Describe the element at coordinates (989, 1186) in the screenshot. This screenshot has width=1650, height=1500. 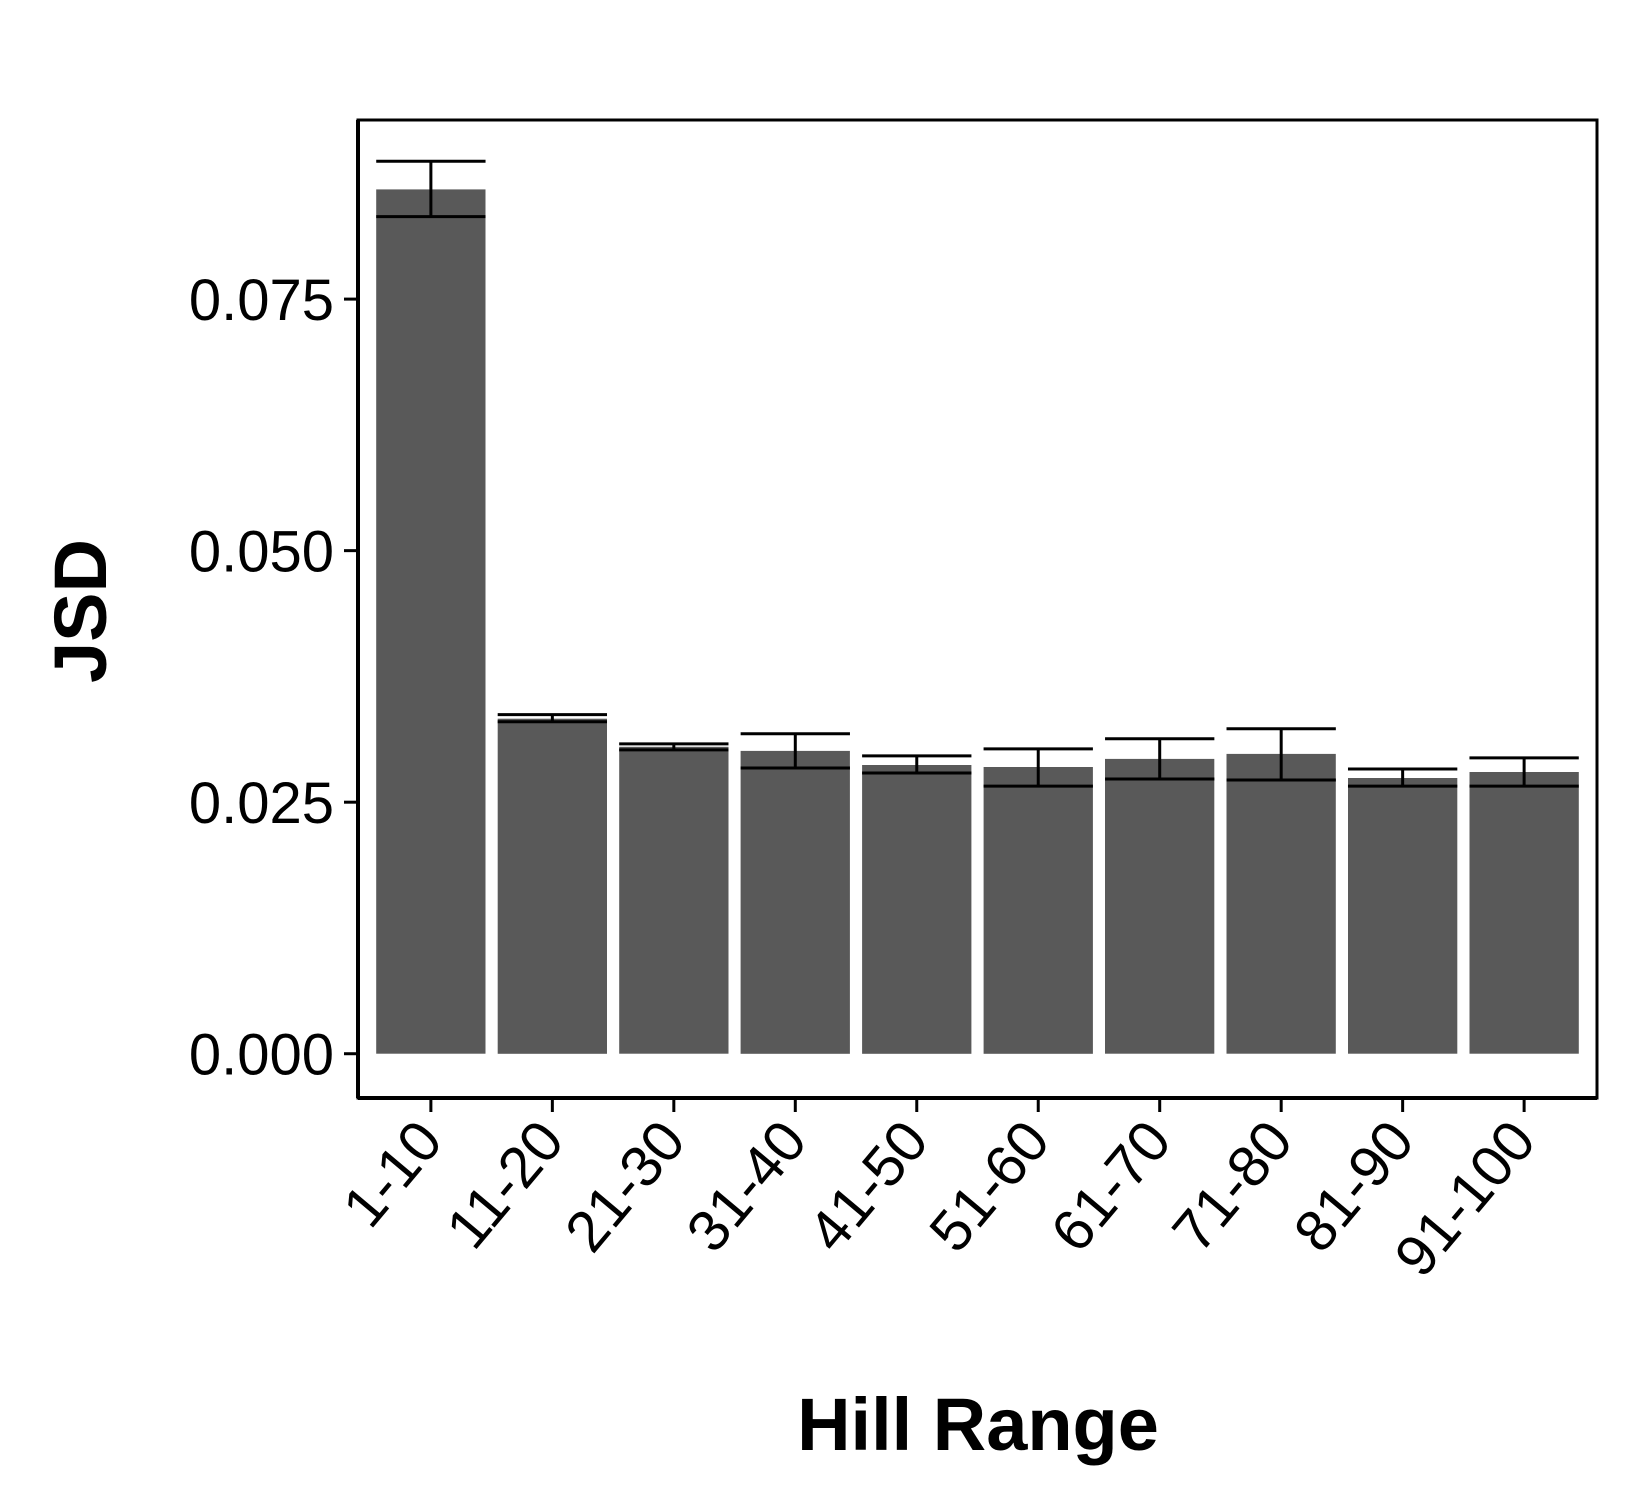
I see `x-tick-label-51-60: 51-60` at that location.